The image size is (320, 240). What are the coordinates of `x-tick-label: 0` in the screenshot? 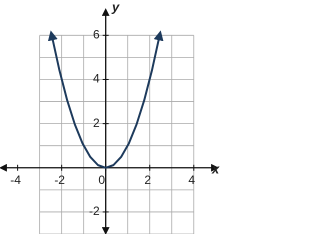 It's located at (101, 180).